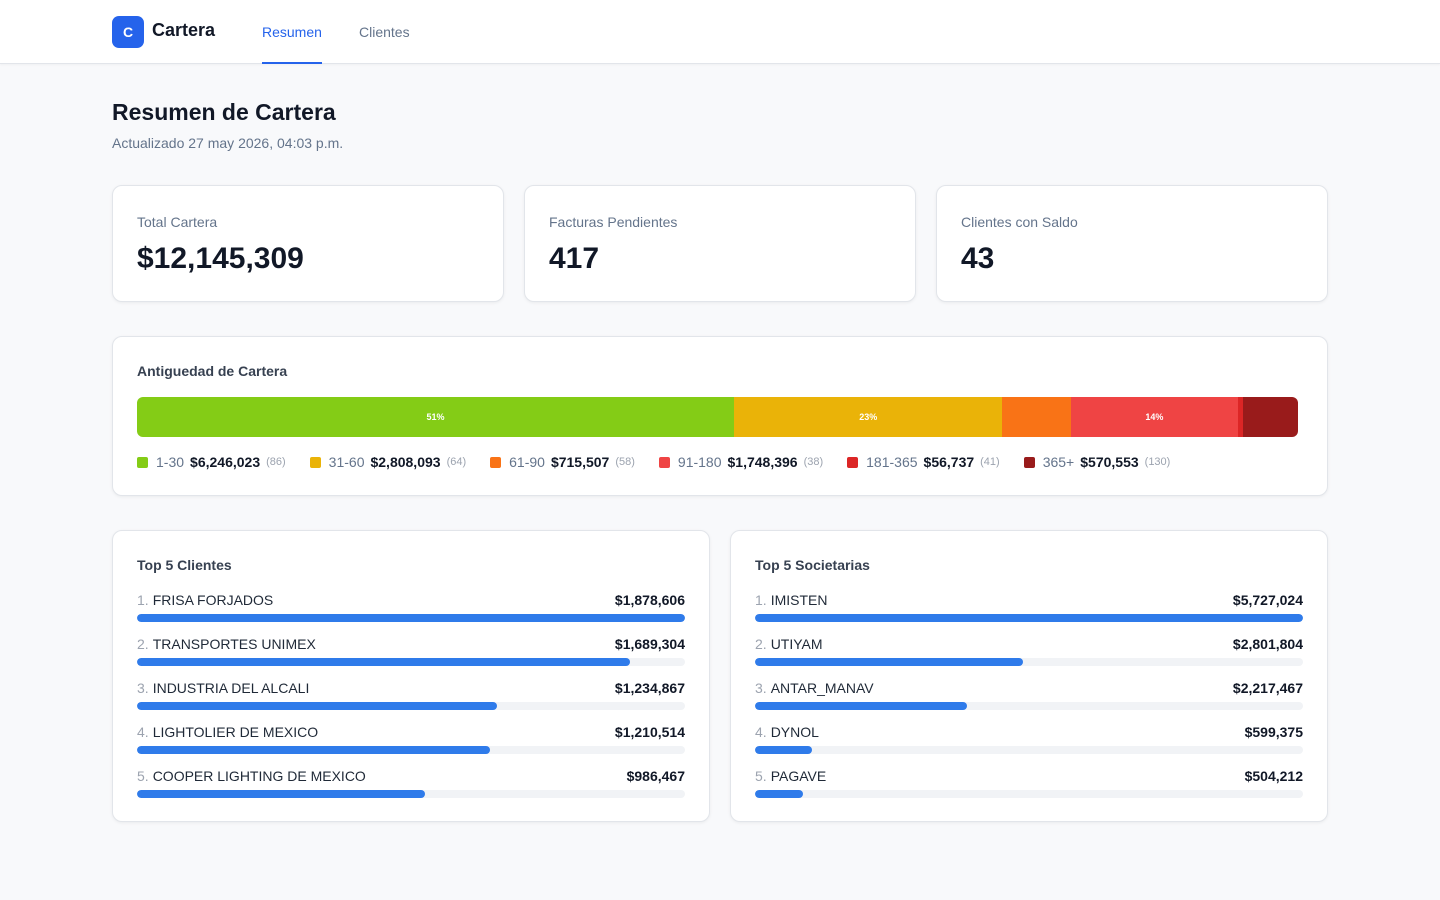 This screenshot has height=900, width=1440. Describe the element at coordinates (212, 371) in the screenshot. I see `card-title: Antiguedad de Cartera` at that location.